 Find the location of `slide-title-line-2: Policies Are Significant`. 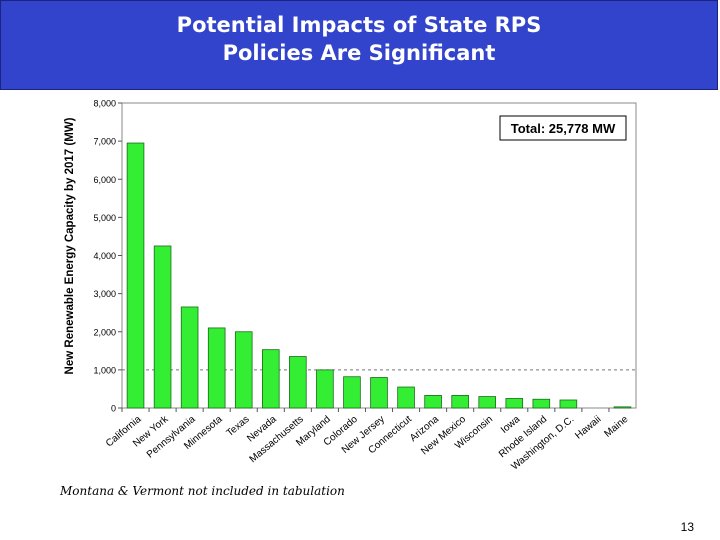

slide-title-line-2: Policies Are Significant is located at coordinates (359, 53).